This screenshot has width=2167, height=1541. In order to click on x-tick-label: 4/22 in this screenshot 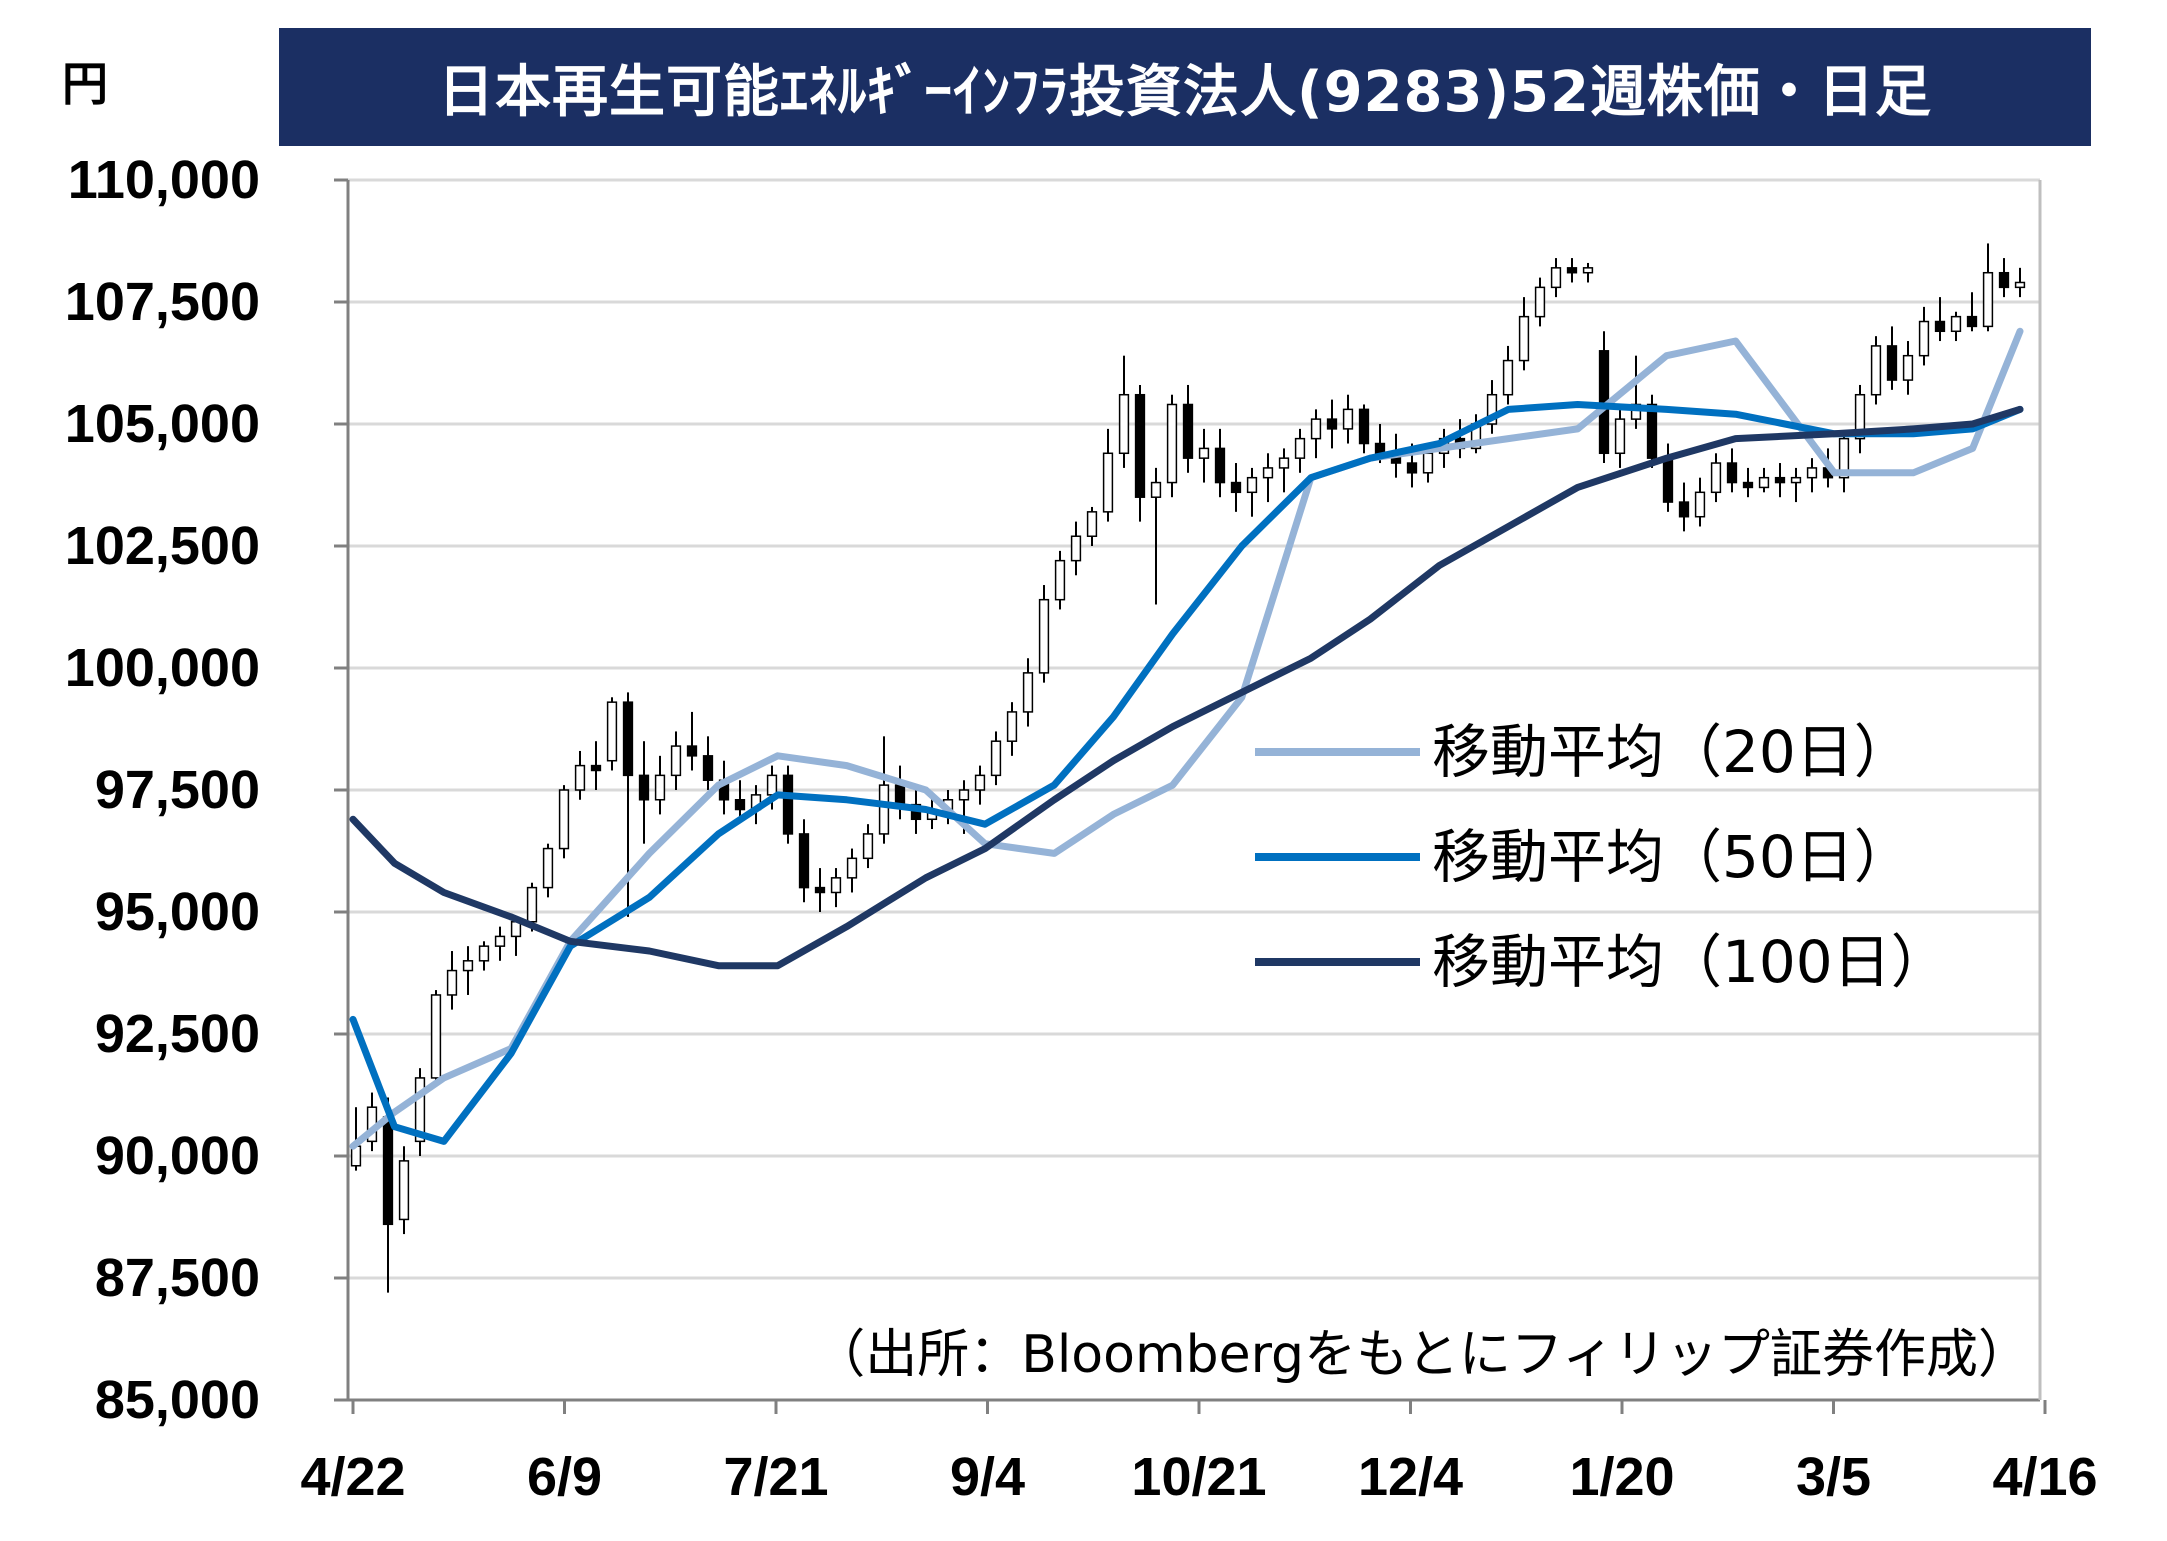, I will do `click(352, 1477)`.